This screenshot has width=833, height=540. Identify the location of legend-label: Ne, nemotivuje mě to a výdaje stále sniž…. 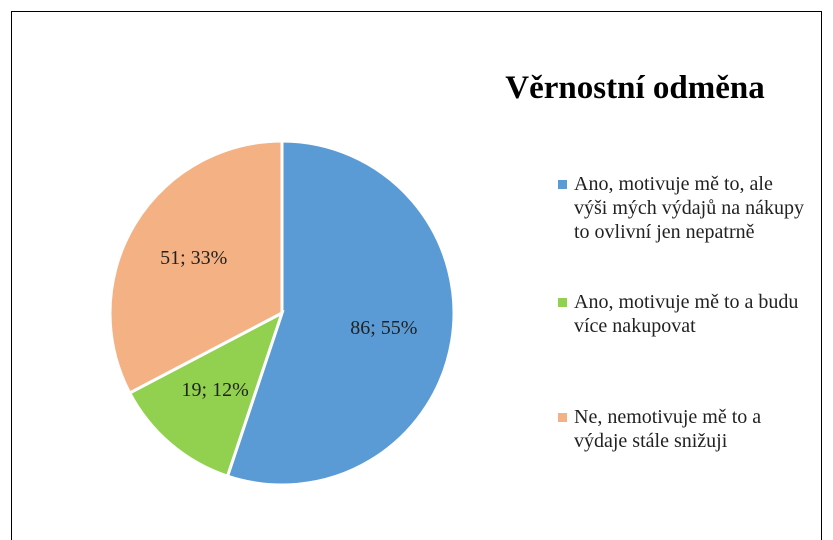
(668, 429).